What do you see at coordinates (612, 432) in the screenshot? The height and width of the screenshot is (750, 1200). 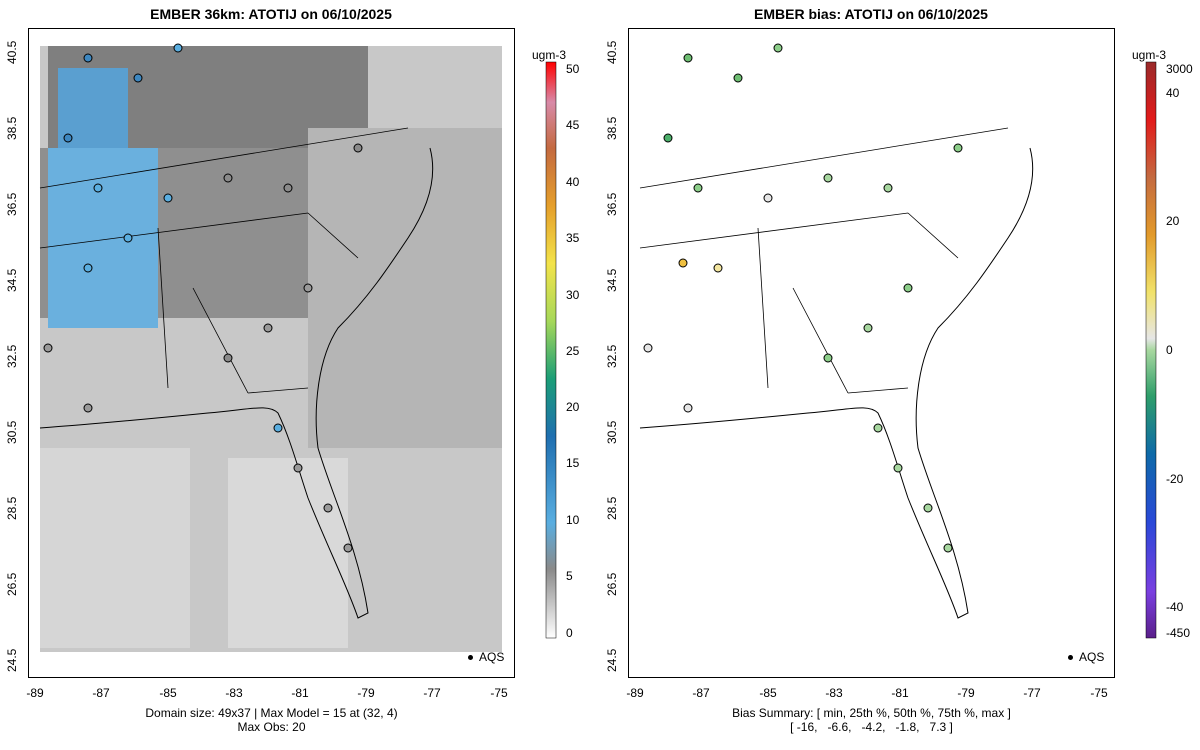 I see `y-tick: 30.5` at bounding box center [612, 432].